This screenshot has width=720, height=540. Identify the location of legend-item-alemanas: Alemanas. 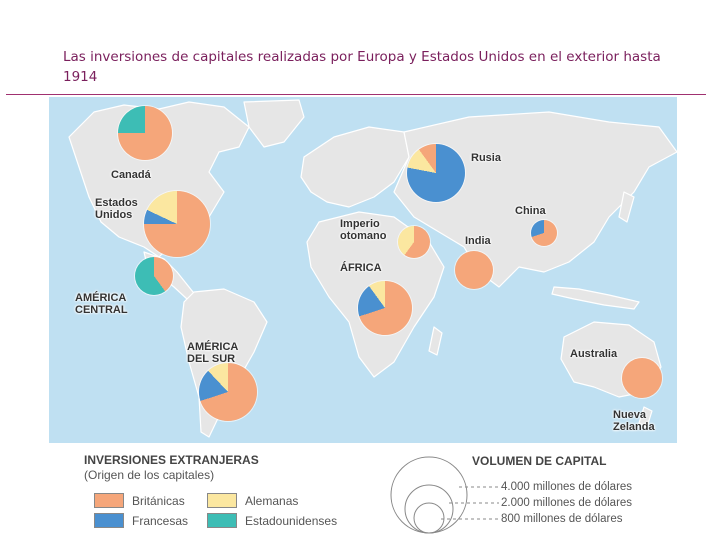
(252, 500).